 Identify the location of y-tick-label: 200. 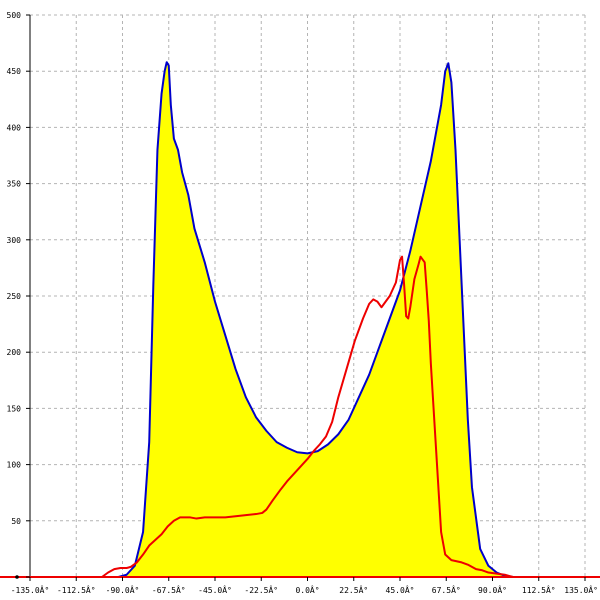
(14, 352).